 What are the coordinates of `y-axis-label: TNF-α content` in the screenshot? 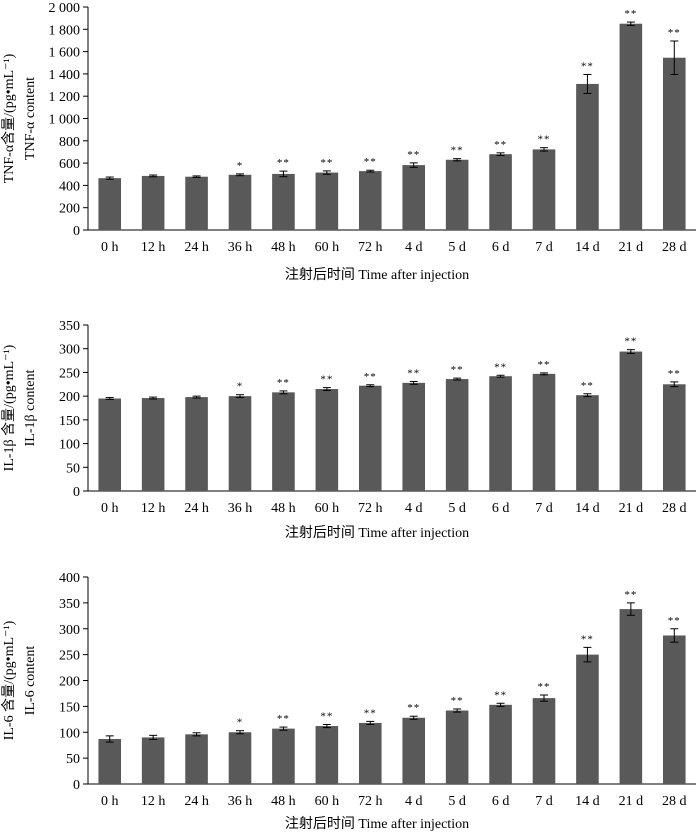 It's located at (30, 118).